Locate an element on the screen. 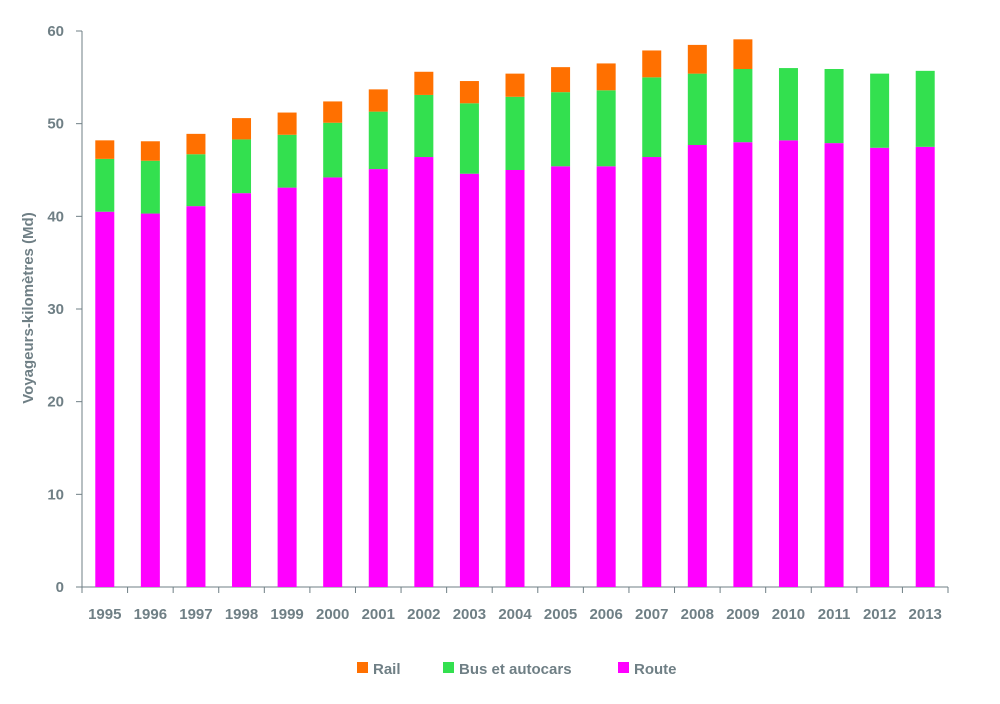  bar-bus-et-autocars-2005 is located at coordinates (561, 129).